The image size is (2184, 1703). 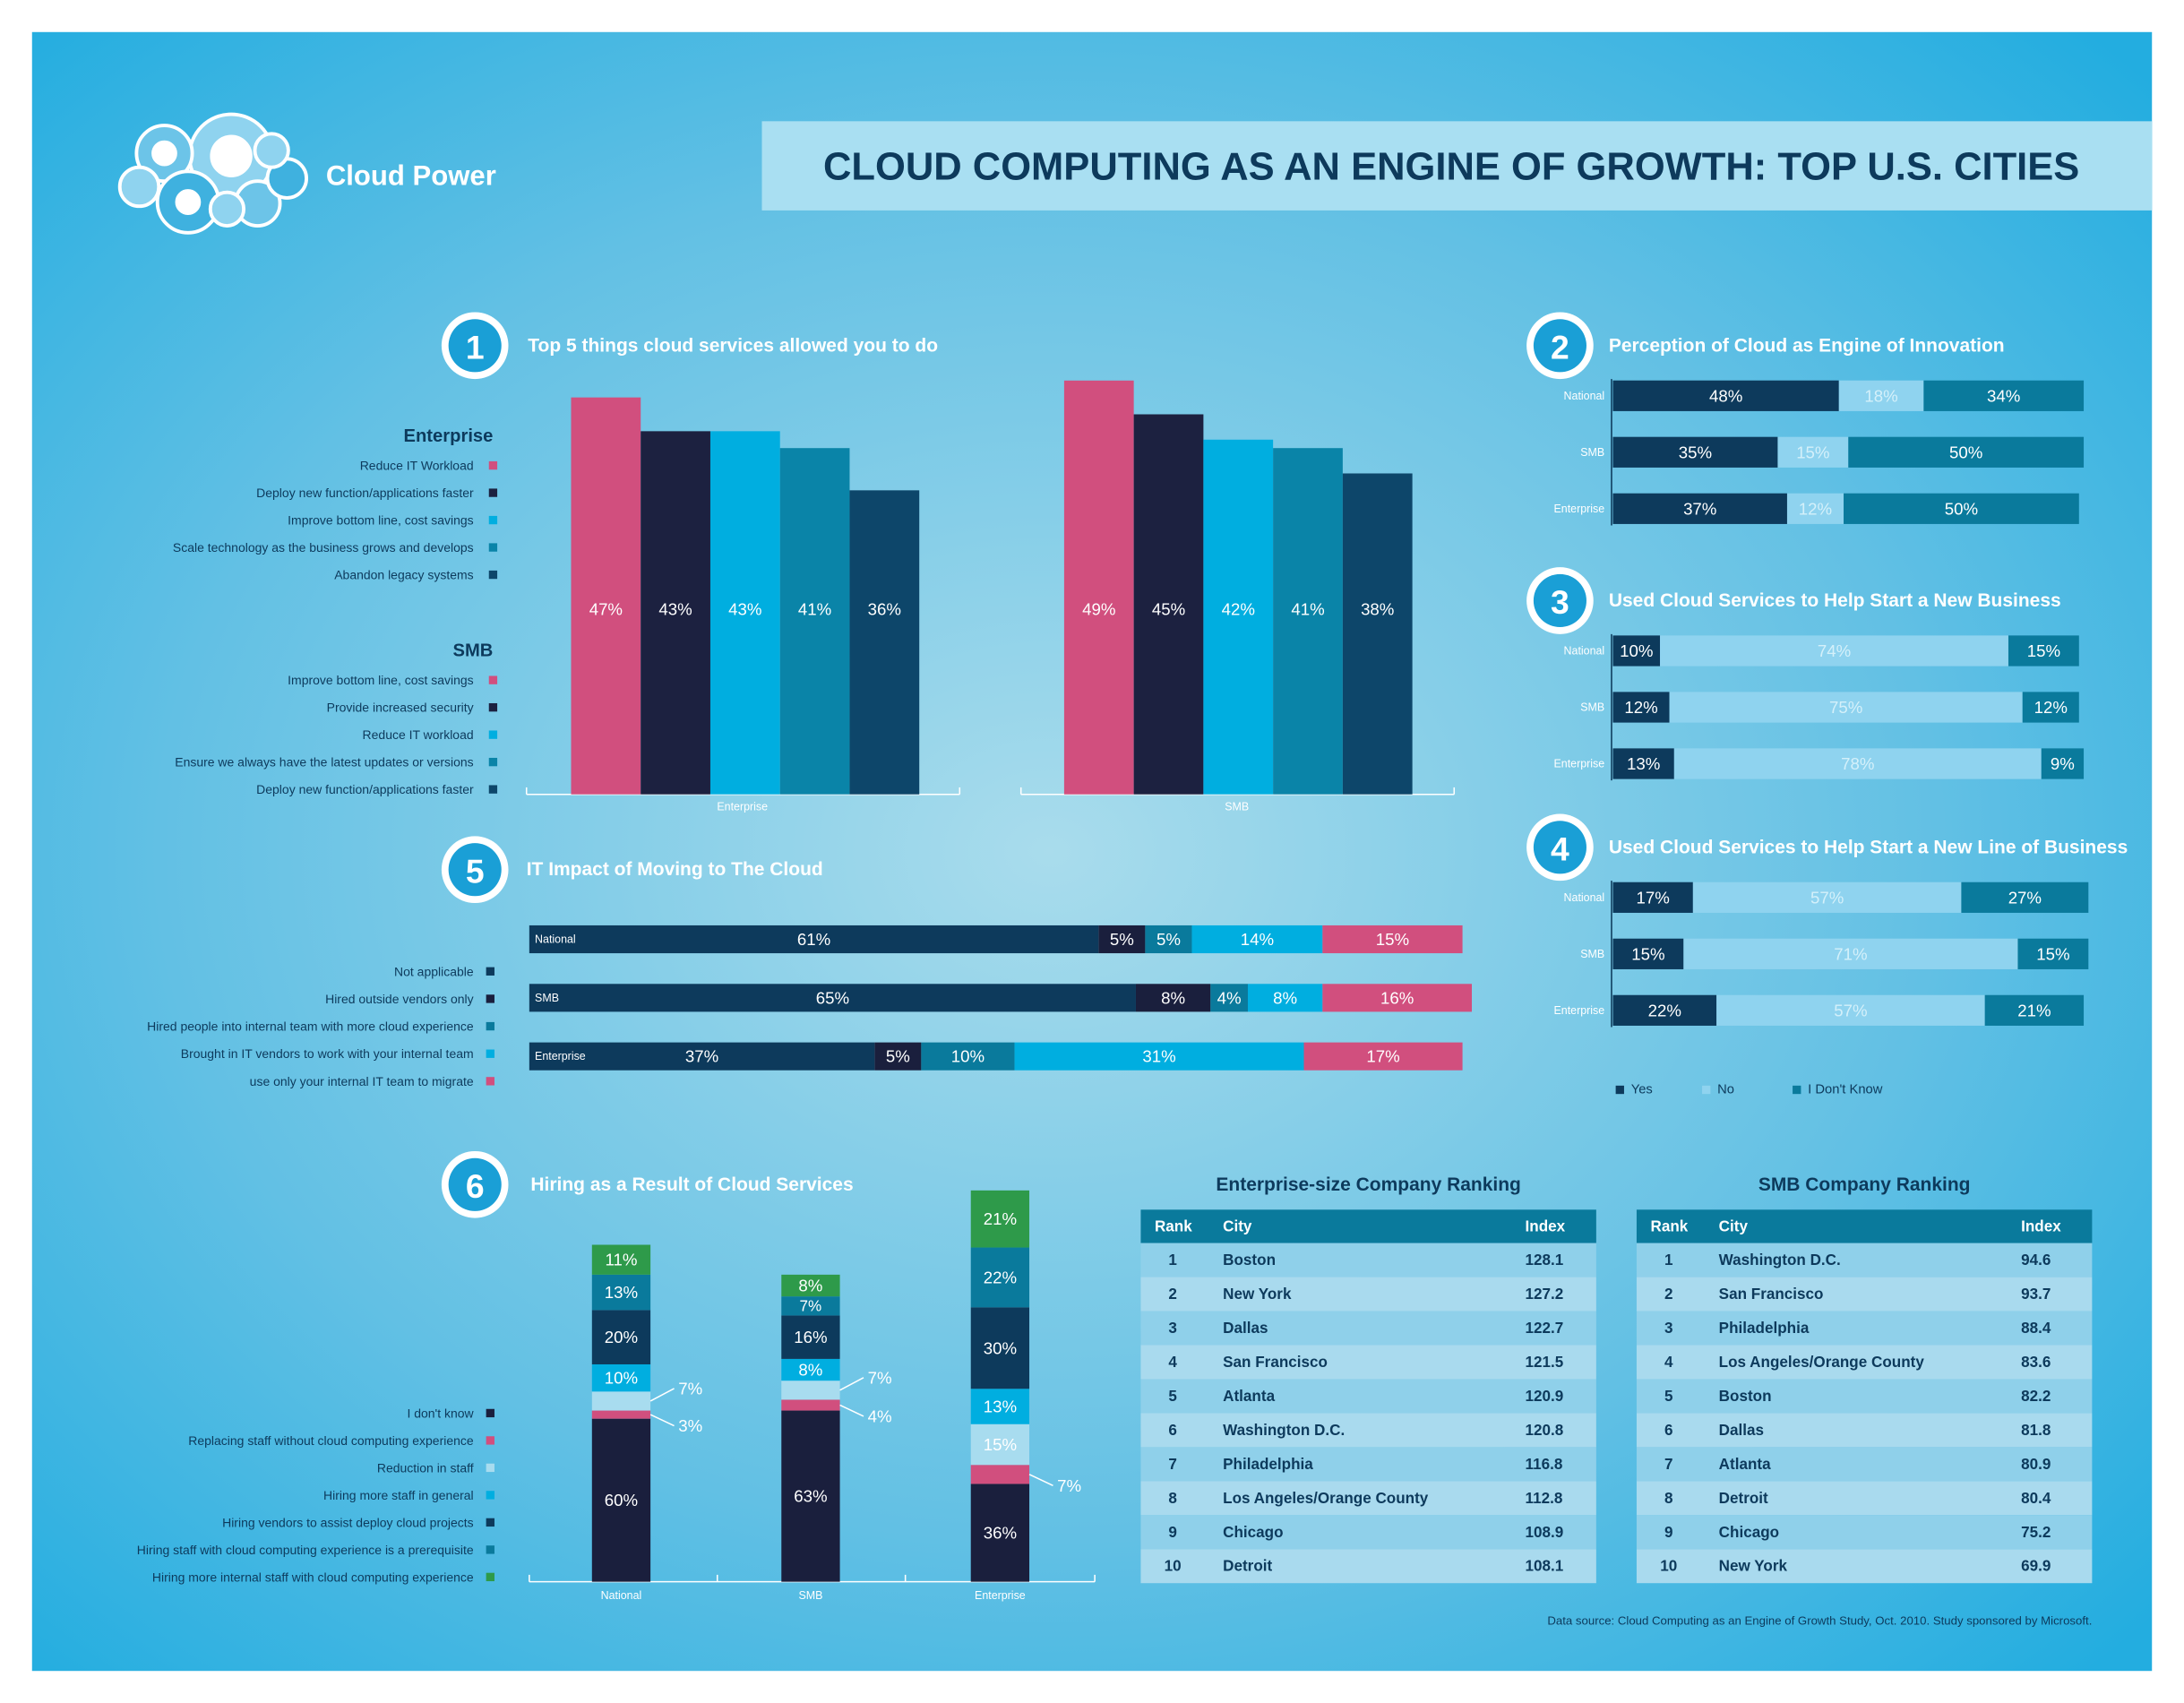 I want to click on section-title: Hiring as a Result of Cloud Services, so click(x=691, y=1184).